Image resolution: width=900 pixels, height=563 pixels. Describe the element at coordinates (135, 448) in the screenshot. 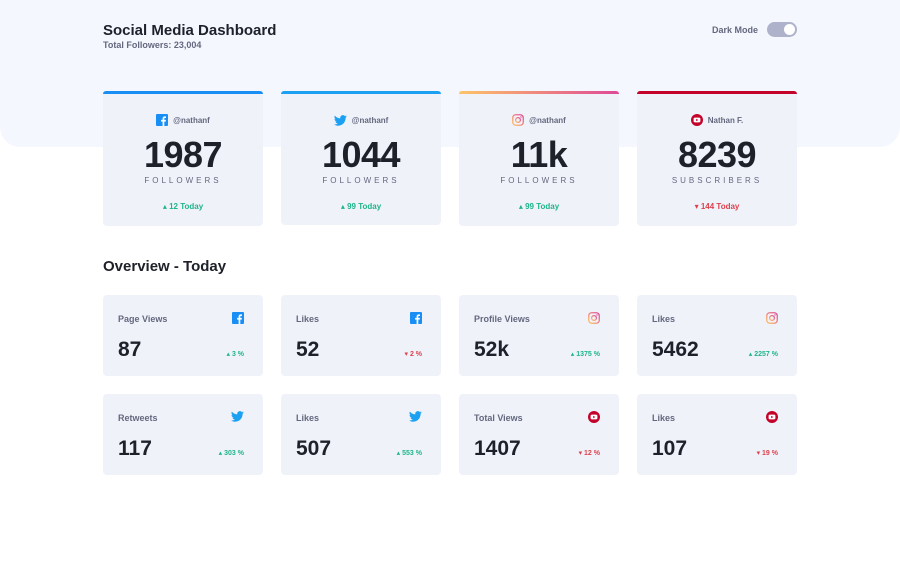

I see `overview-value: 117` at that location.